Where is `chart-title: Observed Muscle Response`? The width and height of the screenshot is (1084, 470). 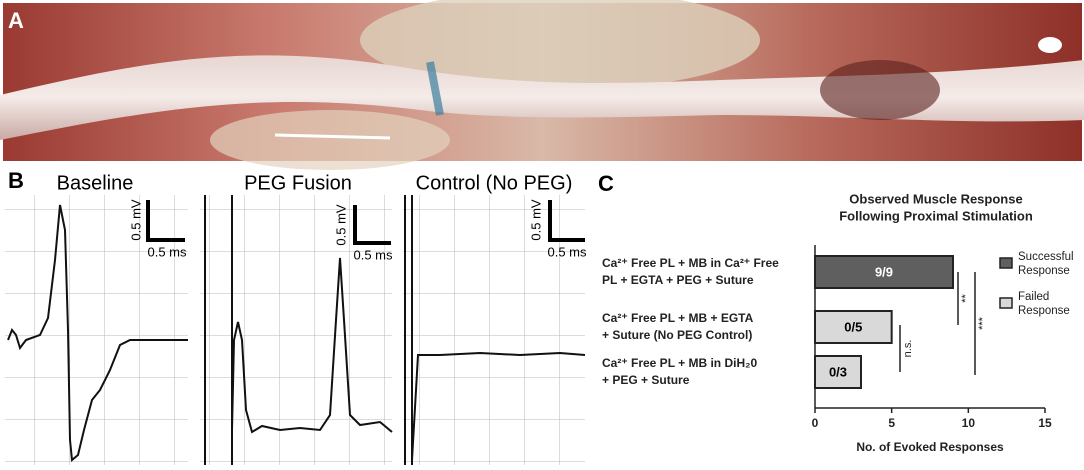 chart-title: Observed Muscle Response is located at coordinates (935, 198).